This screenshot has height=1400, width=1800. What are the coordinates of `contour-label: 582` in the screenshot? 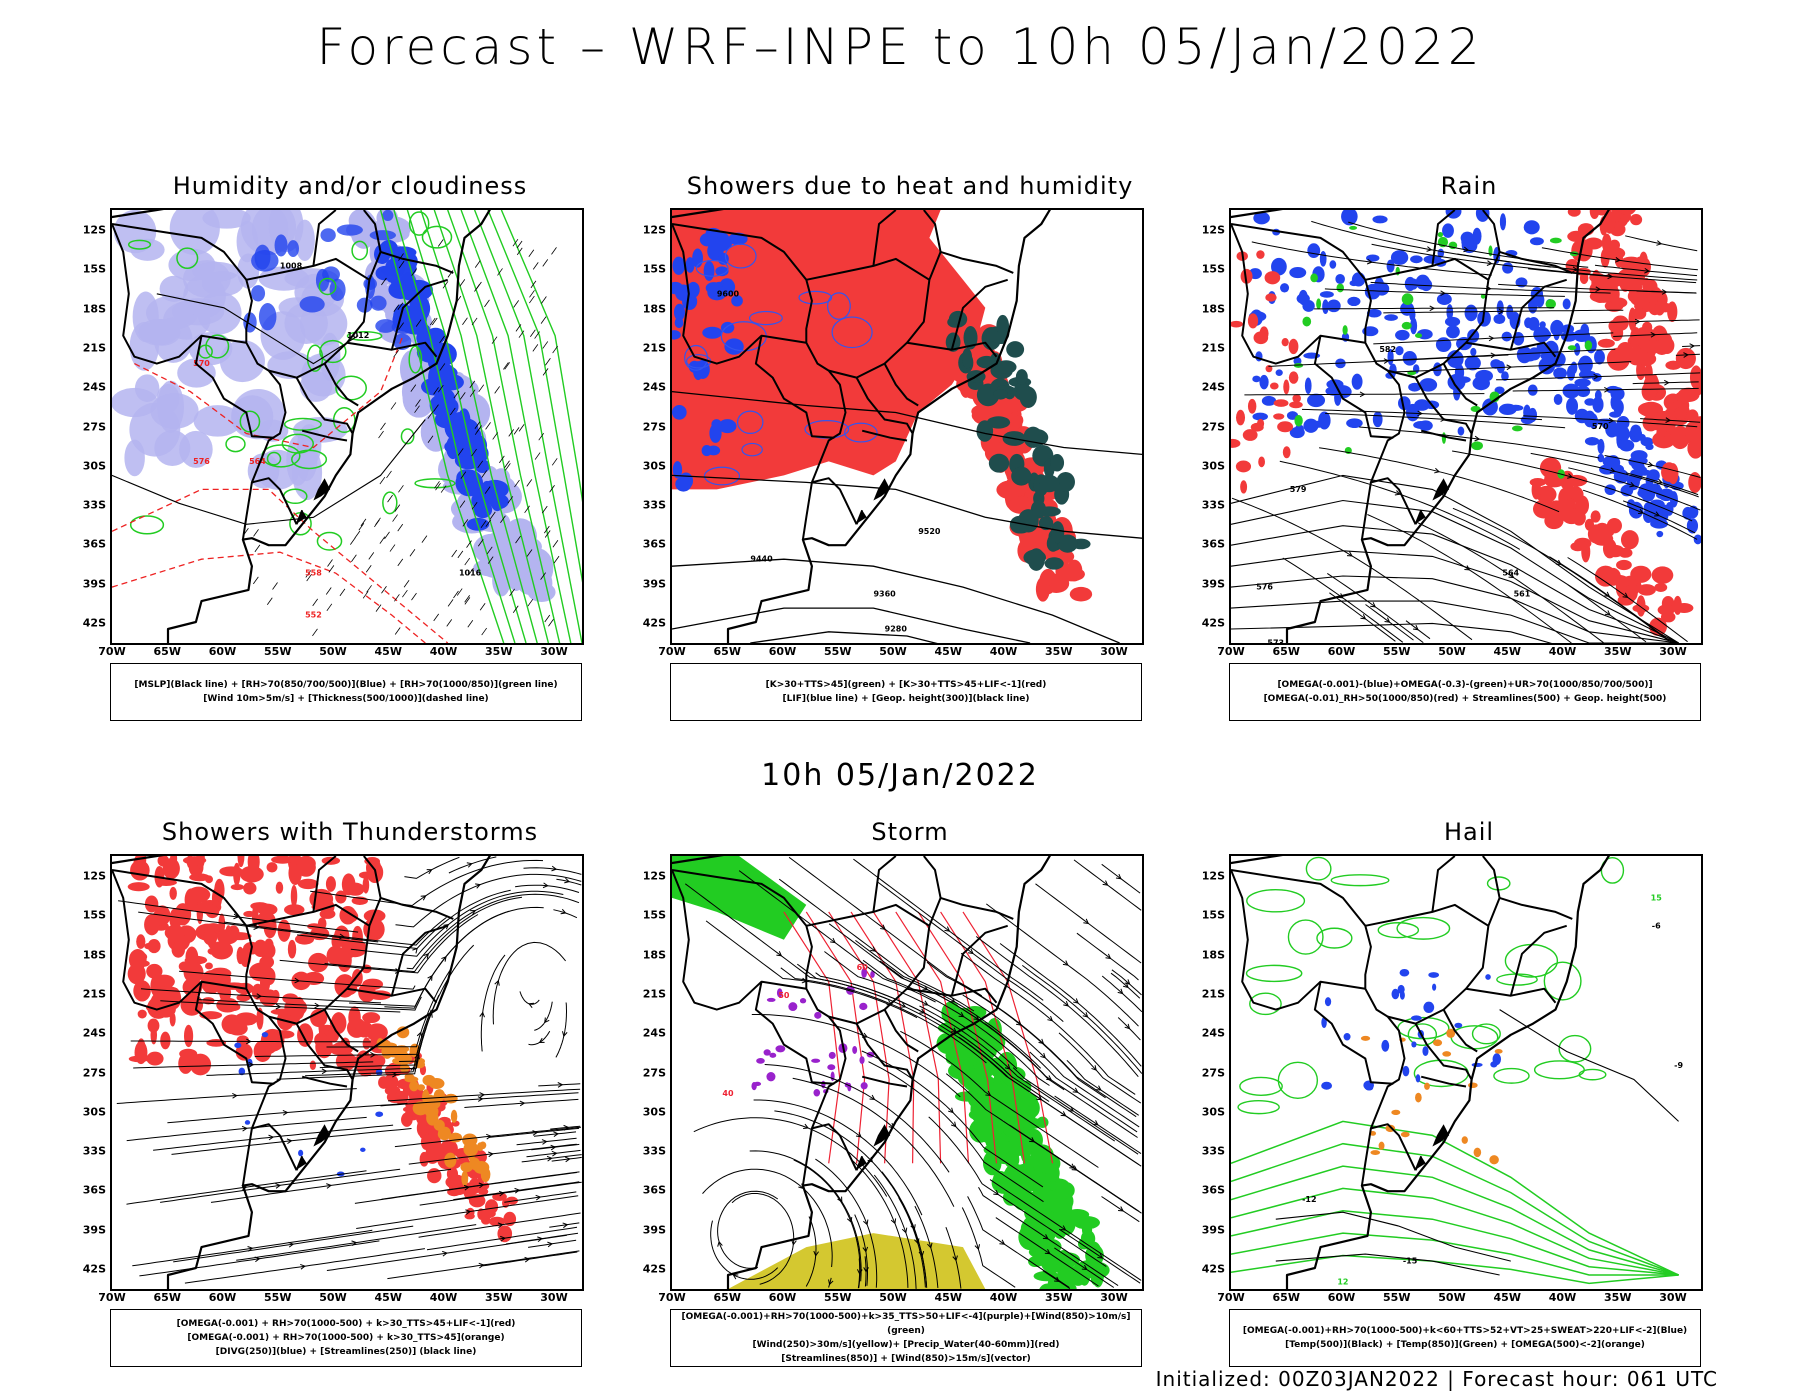 It's located at (1387, 349).